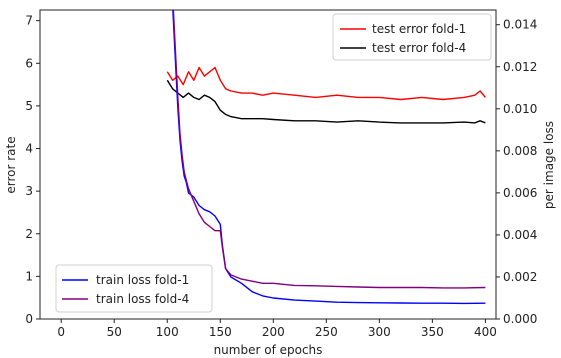 The height and width of the screenshot is (358, 561). What do you see at coordinates (520, 67) in the screenshot?
I see `y-right-tick-label: 0.012` at bounding box center [520, 67].